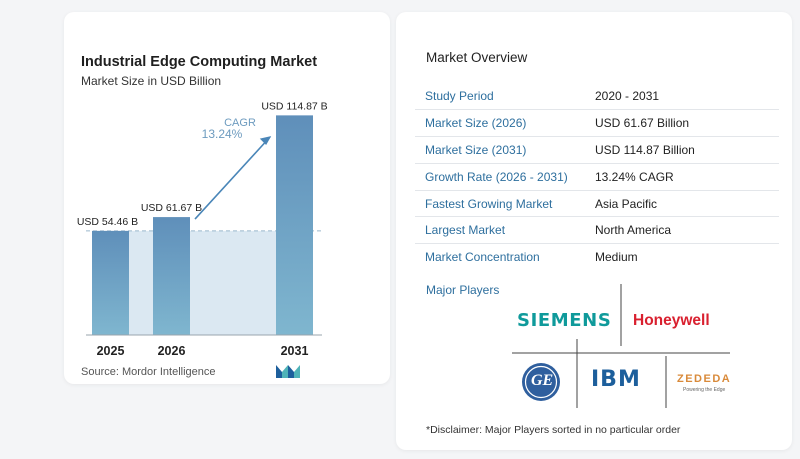  I want to click on table-row: Market Size (2026) USD 61.67 Billion, so click(597, 123).